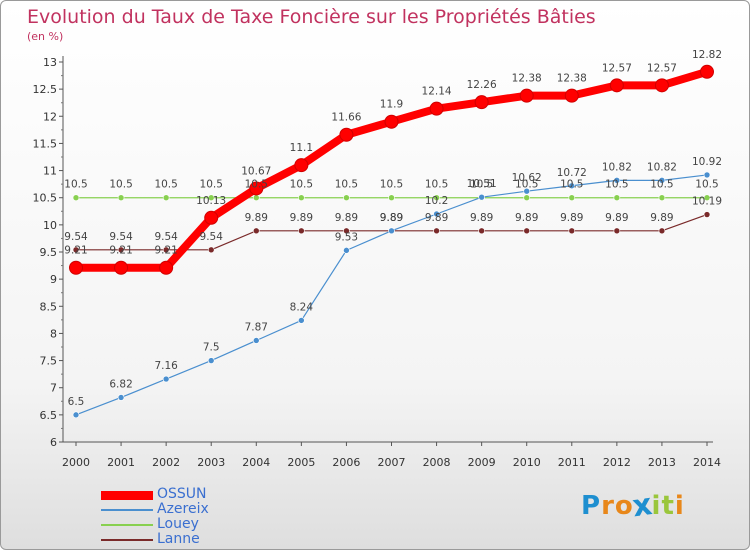 This screenshot has height=550, width=750. Describe the element at coordinates (617, 462) in the screenshot. I see `x-tick-label: 2012` at that location.